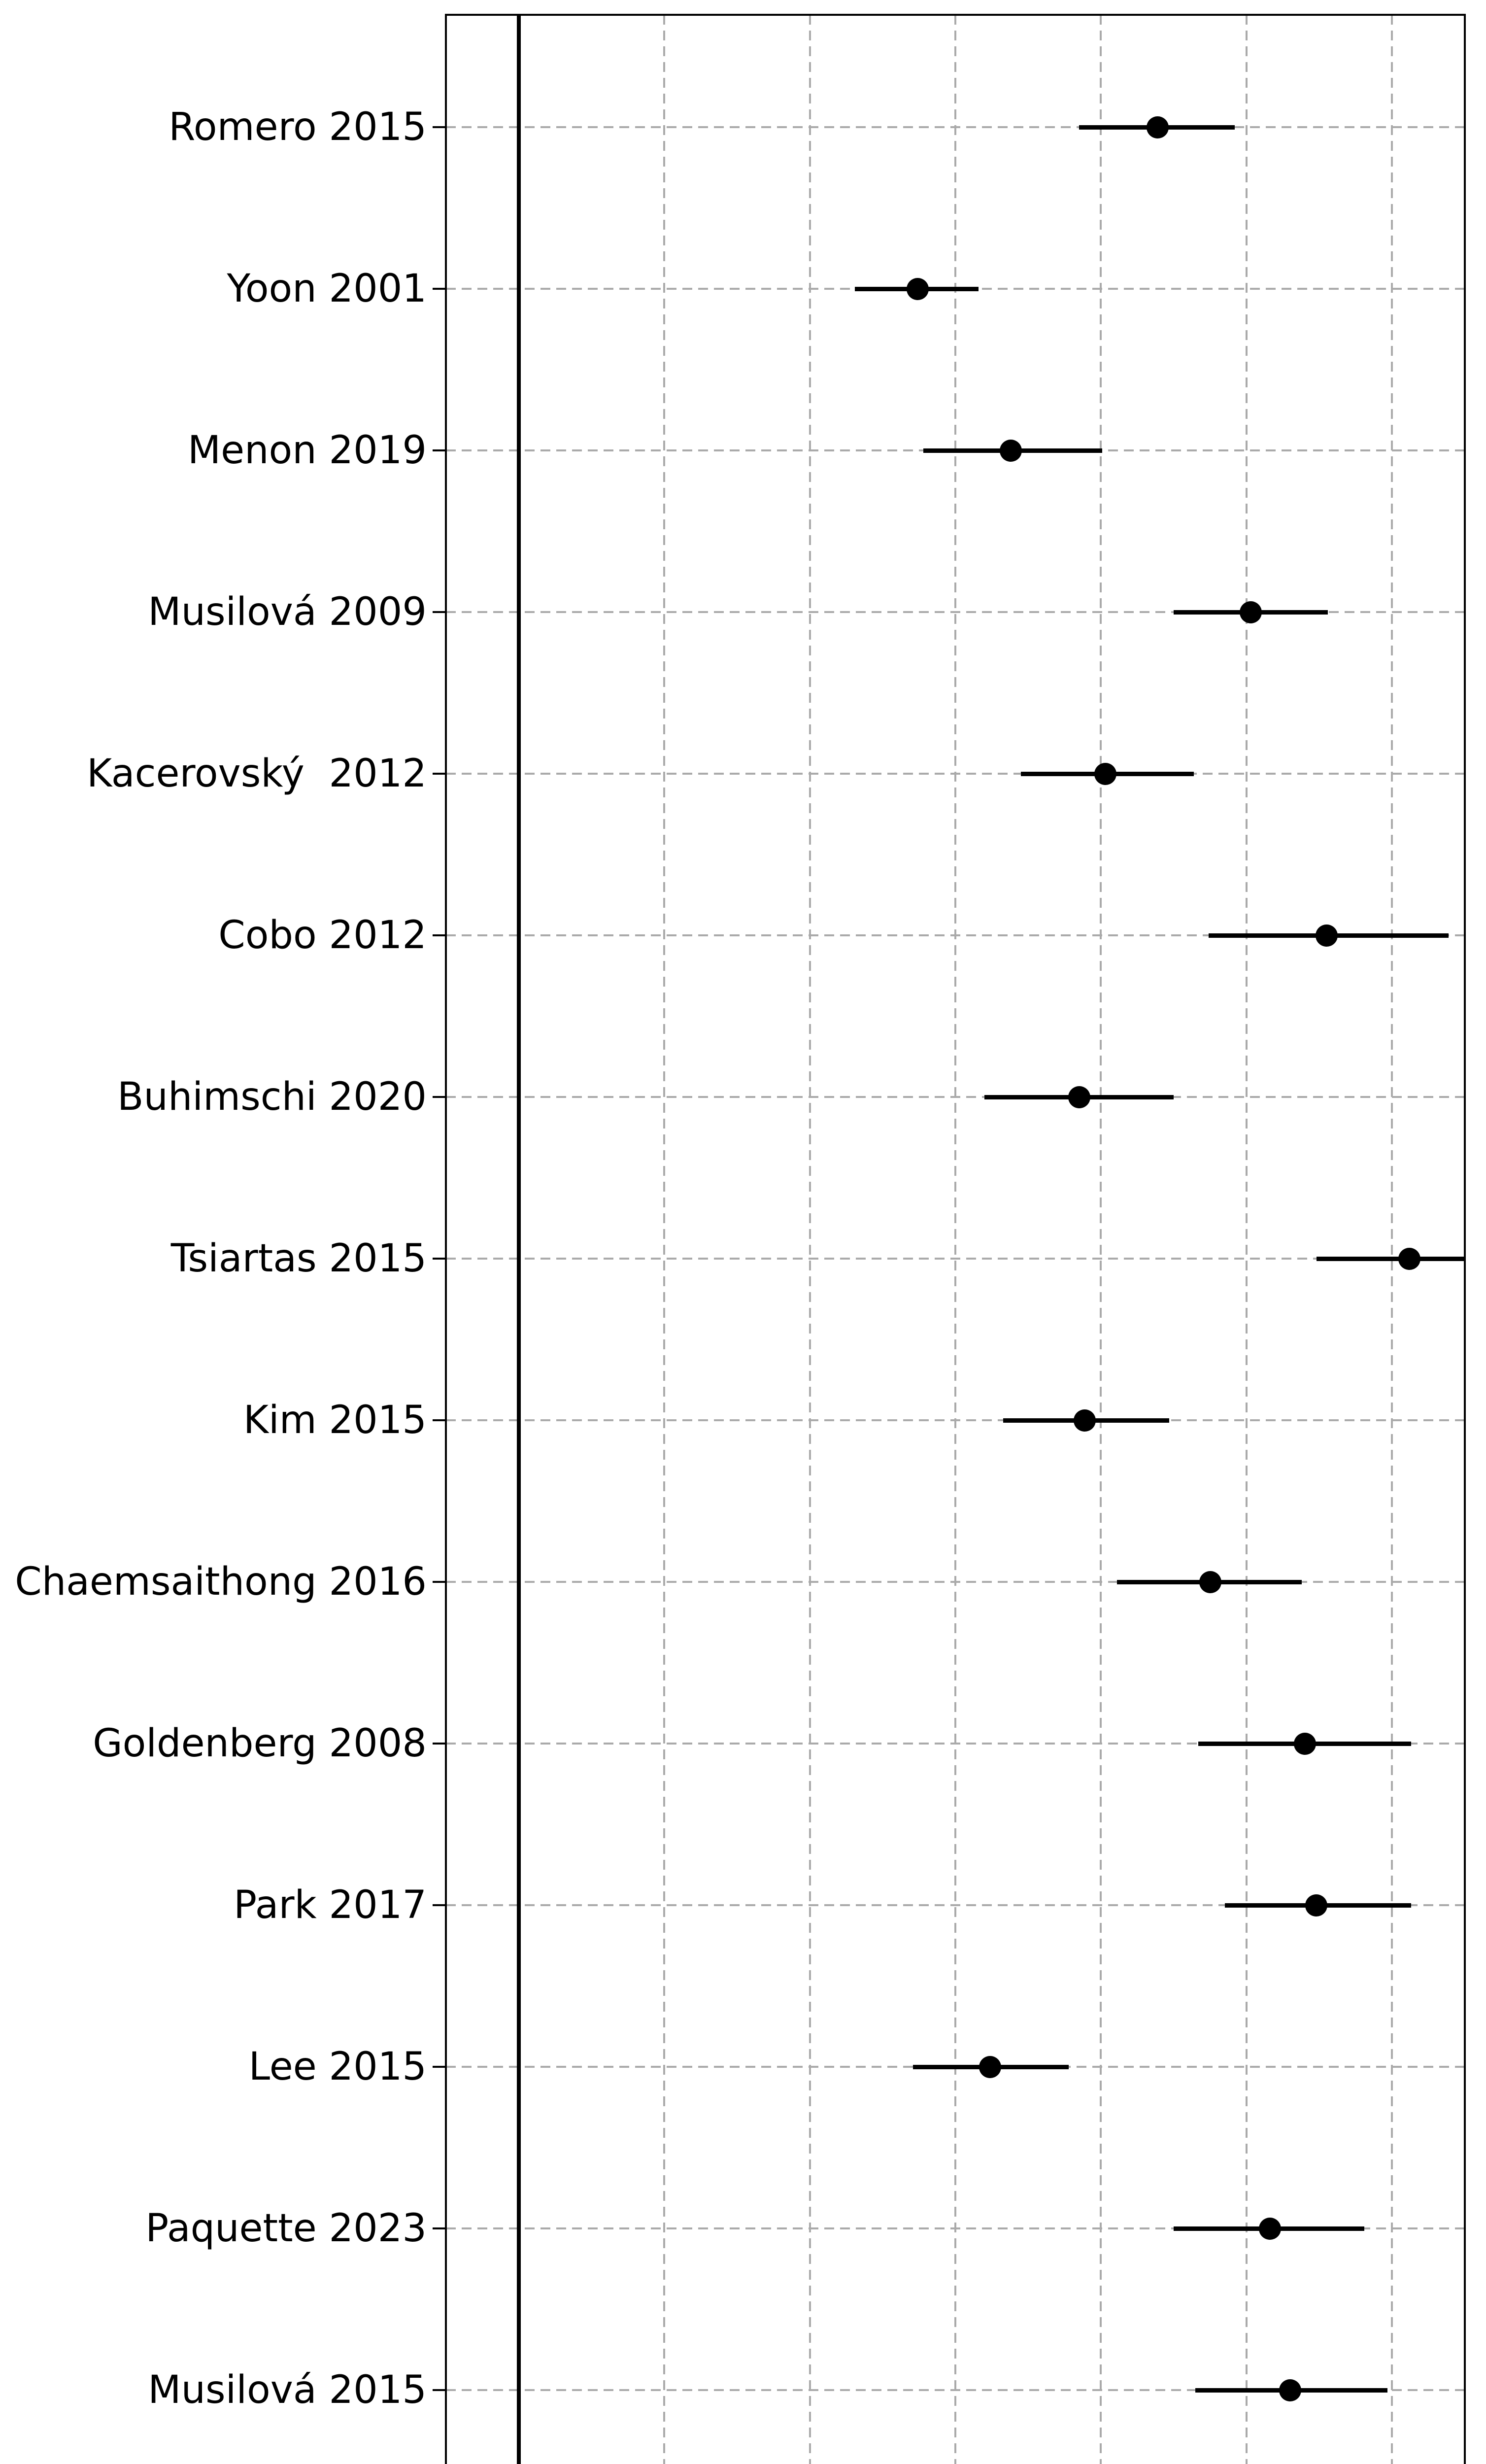 This screenshot has height=2464, width=1486. I want to click on confidence-interval-line, so click(1390, 1258).